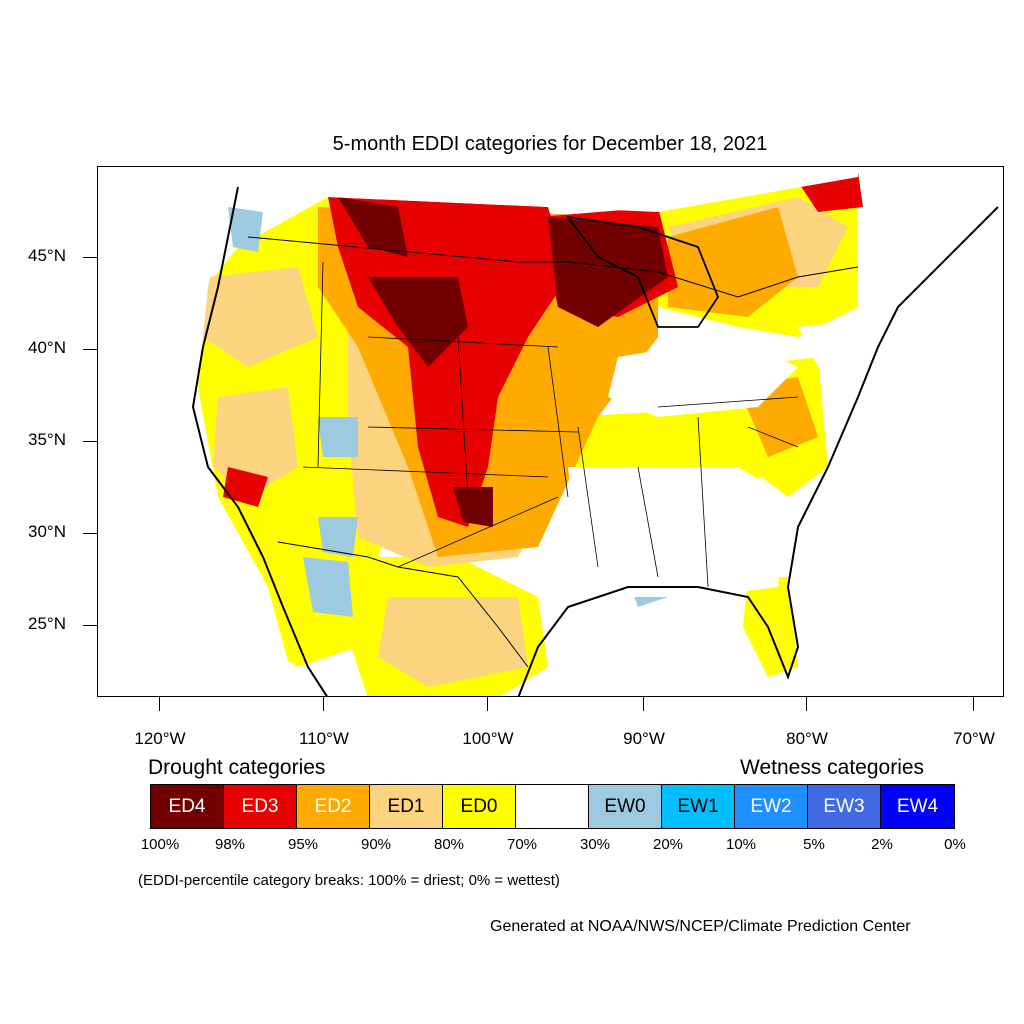  I want to click on pct-label: 5%, so click(814, 844).